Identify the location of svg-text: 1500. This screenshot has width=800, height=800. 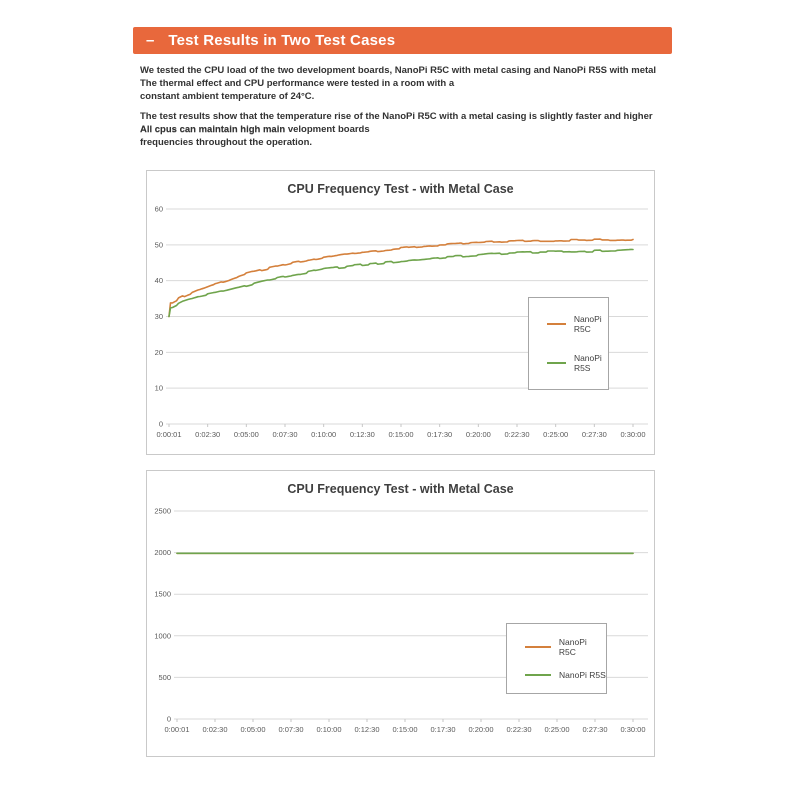
(162, 594).